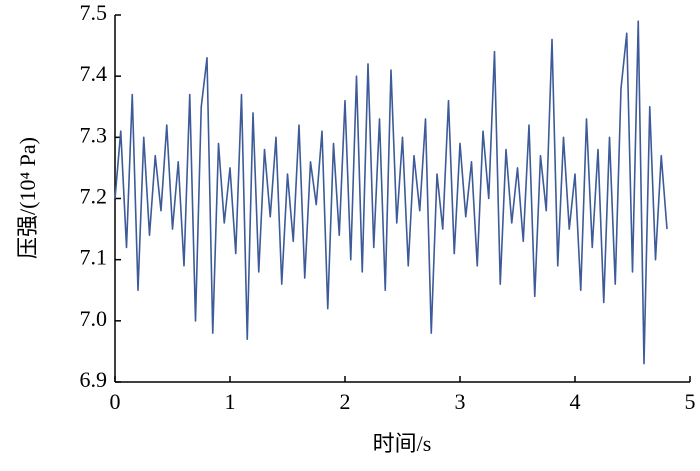 This screenshot has height=471, width=700. What do you see at coordinates (460, 401) in the screenshot?
I see `x-tick-label: 3` at bounding box center [460, 401].